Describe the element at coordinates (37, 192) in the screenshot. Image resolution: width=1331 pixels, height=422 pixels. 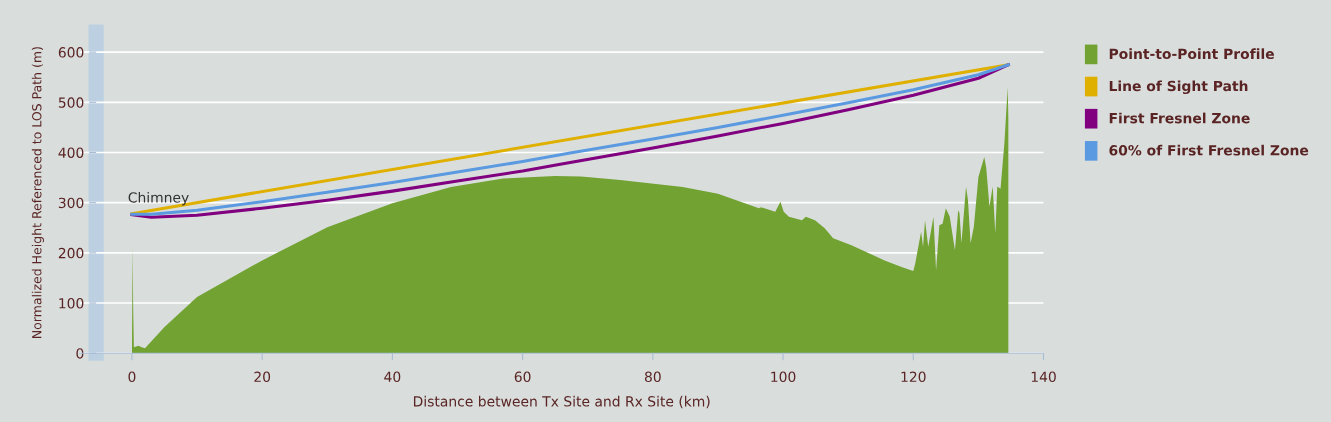
I see `y-axis-title: Normalized Height Referenced to LOS Path (m)` at that location.